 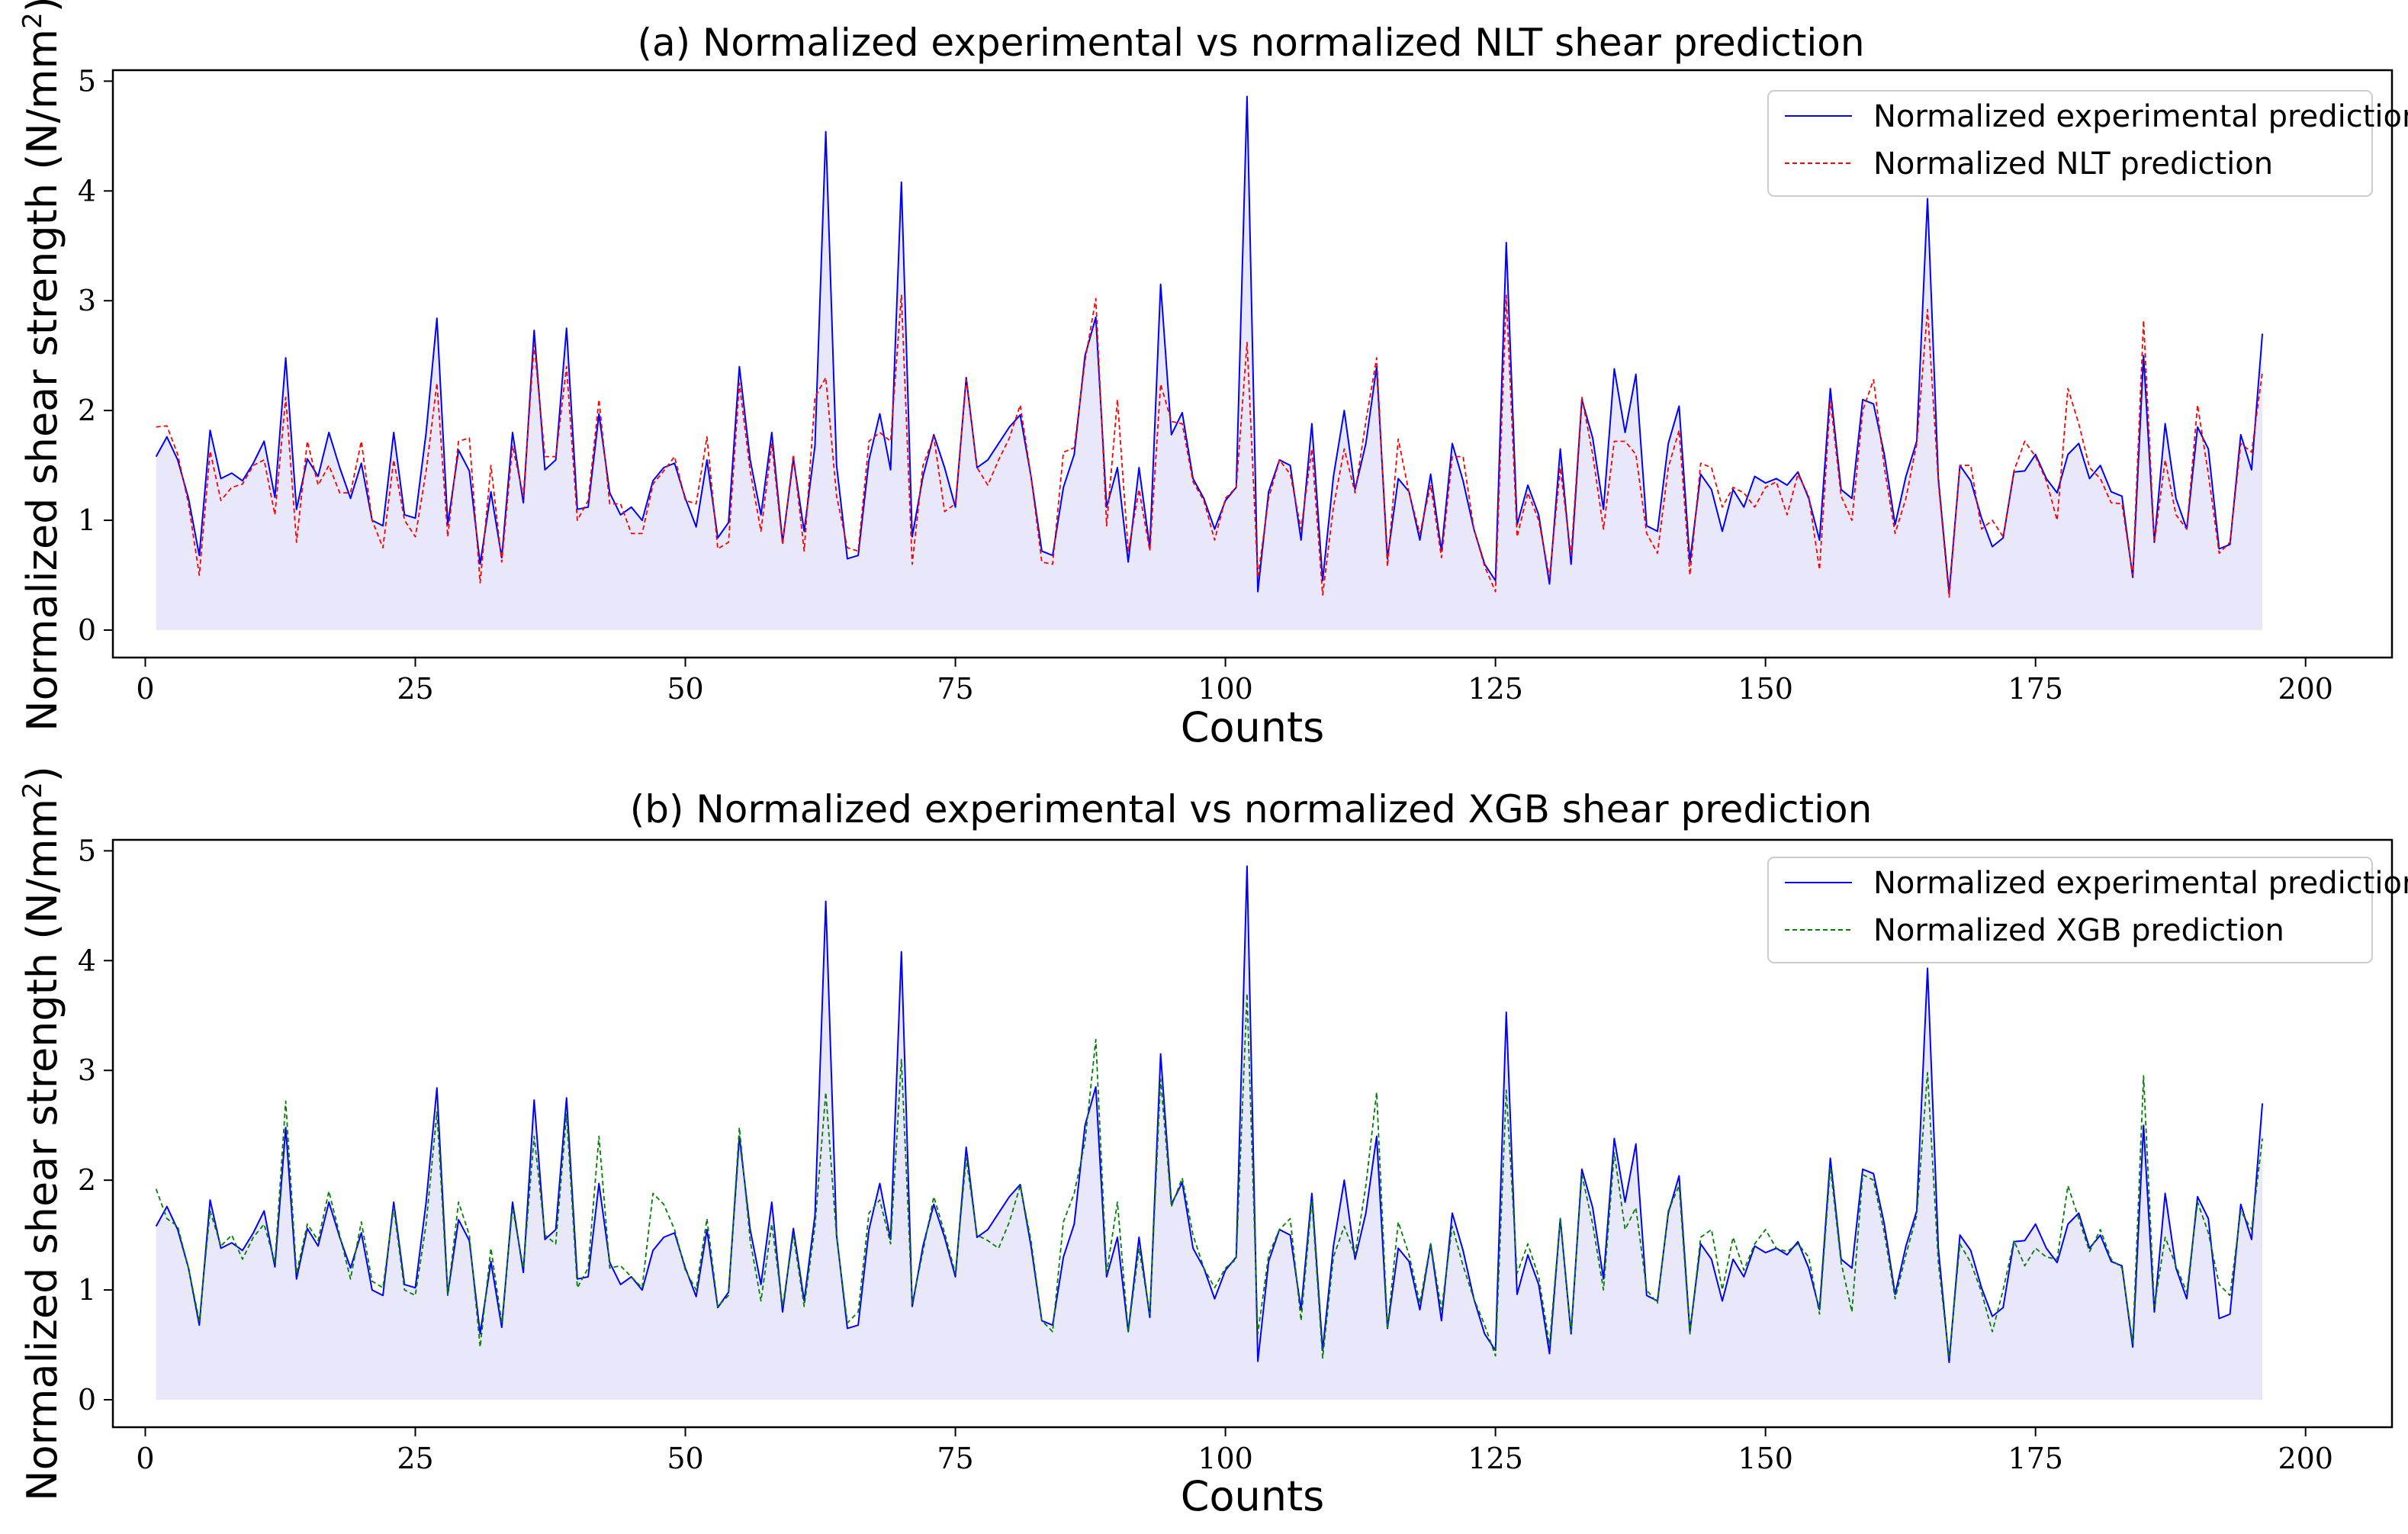 What do you see at coordinates (2070, 910) in the screenshot?
I see `legend-box-b` at bounding box center [2070, 910].